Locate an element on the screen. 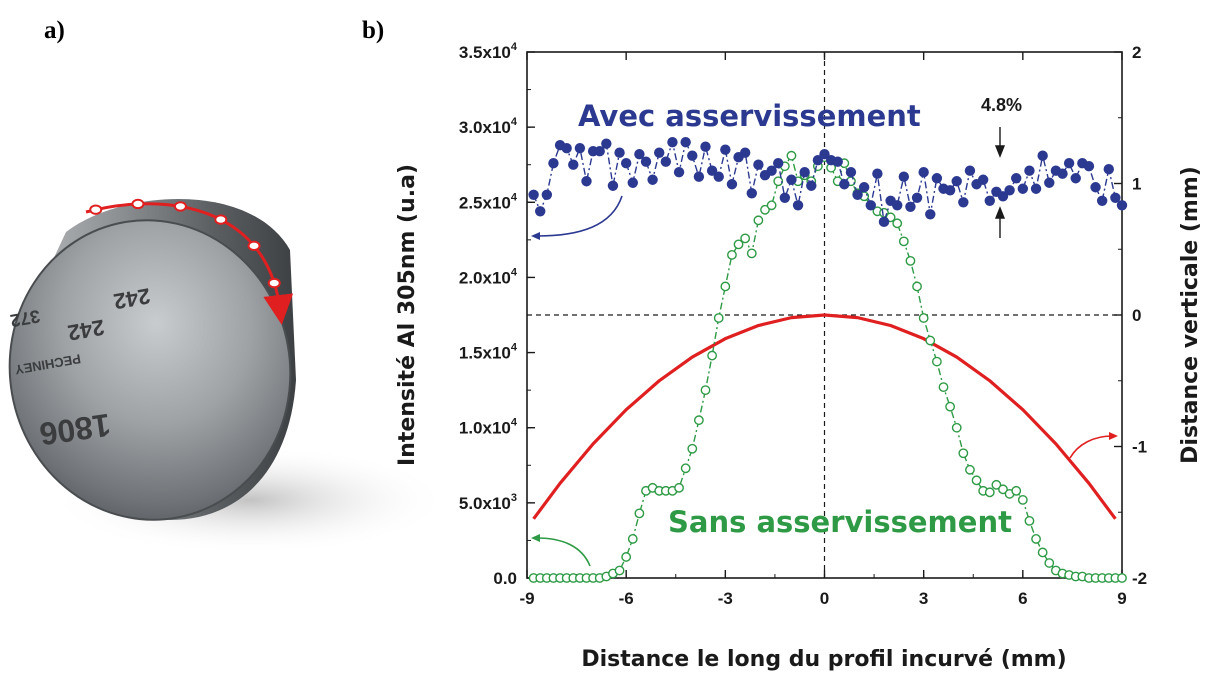 This screenshot has height=673, width=1213. pointer-blue is located at coordinates (579, 216).